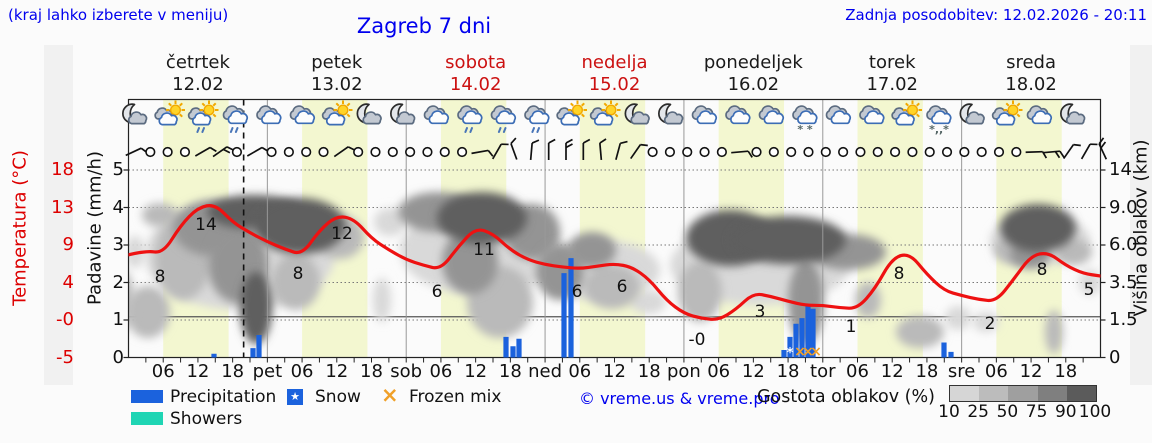  Describe the element at coordinates (846, 397) in the screenshot. I see `cloud-density-label: Gostota oblakov (%)` at that location.